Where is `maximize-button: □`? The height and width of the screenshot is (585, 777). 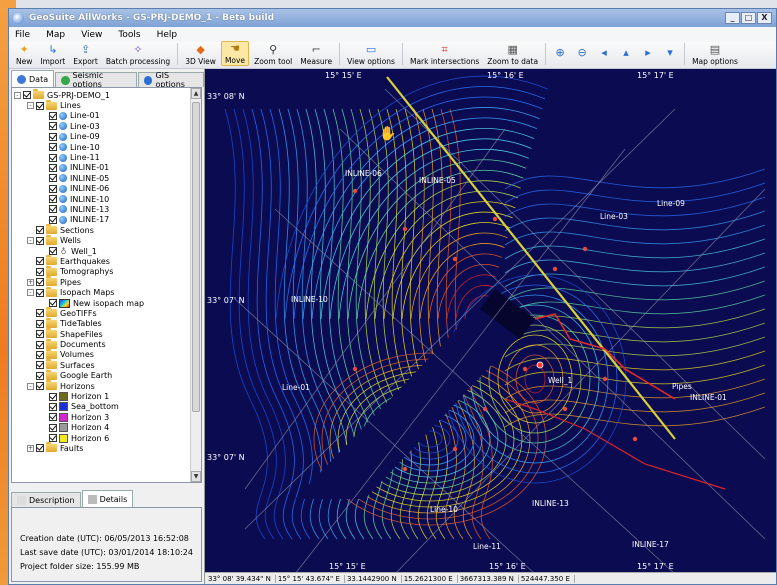
maximize-button: □ is located at coordinates (748, 18).